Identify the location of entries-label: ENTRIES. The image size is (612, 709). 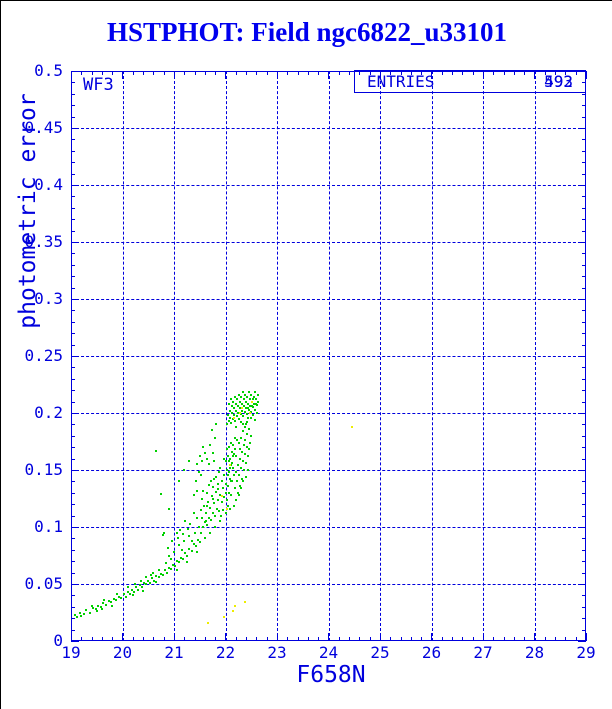
(401, 81).